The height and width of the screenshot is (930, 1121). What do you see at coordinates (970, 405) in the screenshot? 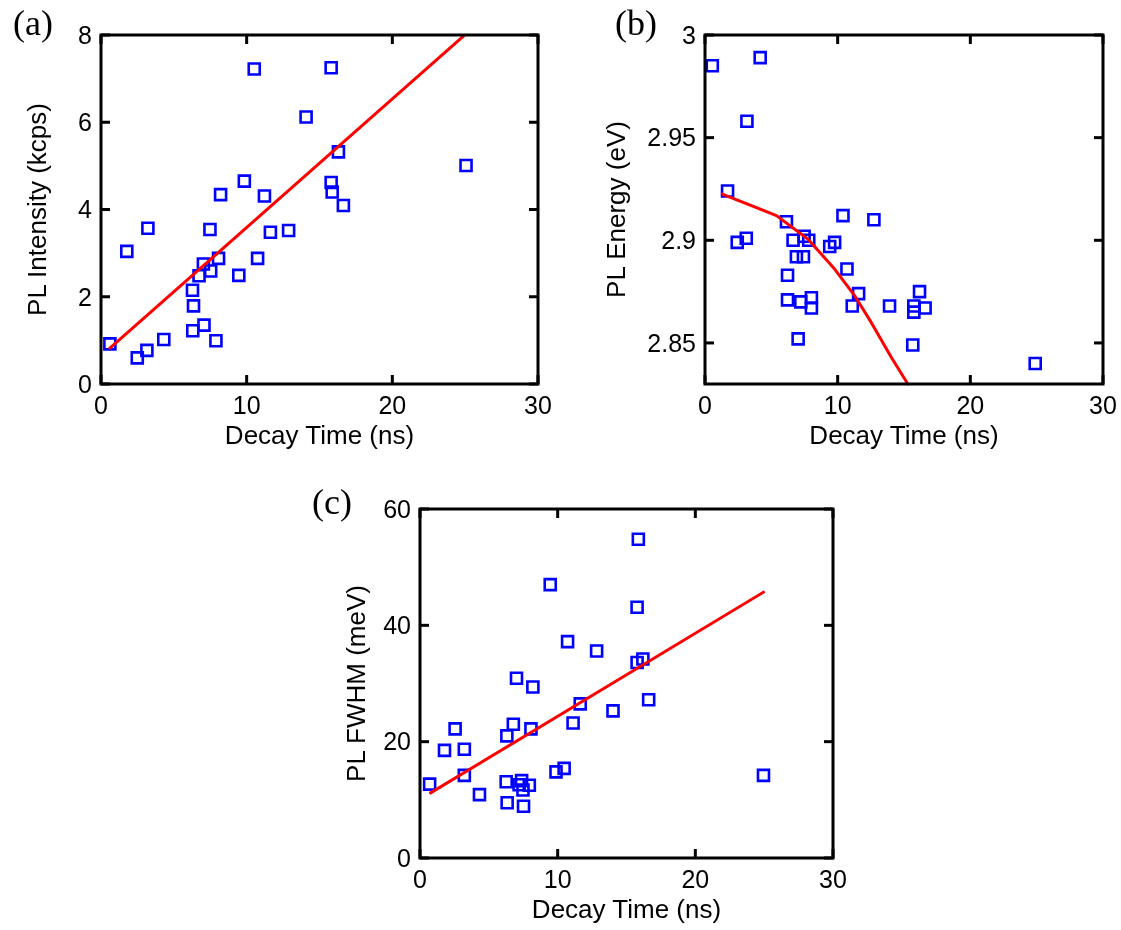
I see `x-tick-label: 20` at bounding box center [970, 405].